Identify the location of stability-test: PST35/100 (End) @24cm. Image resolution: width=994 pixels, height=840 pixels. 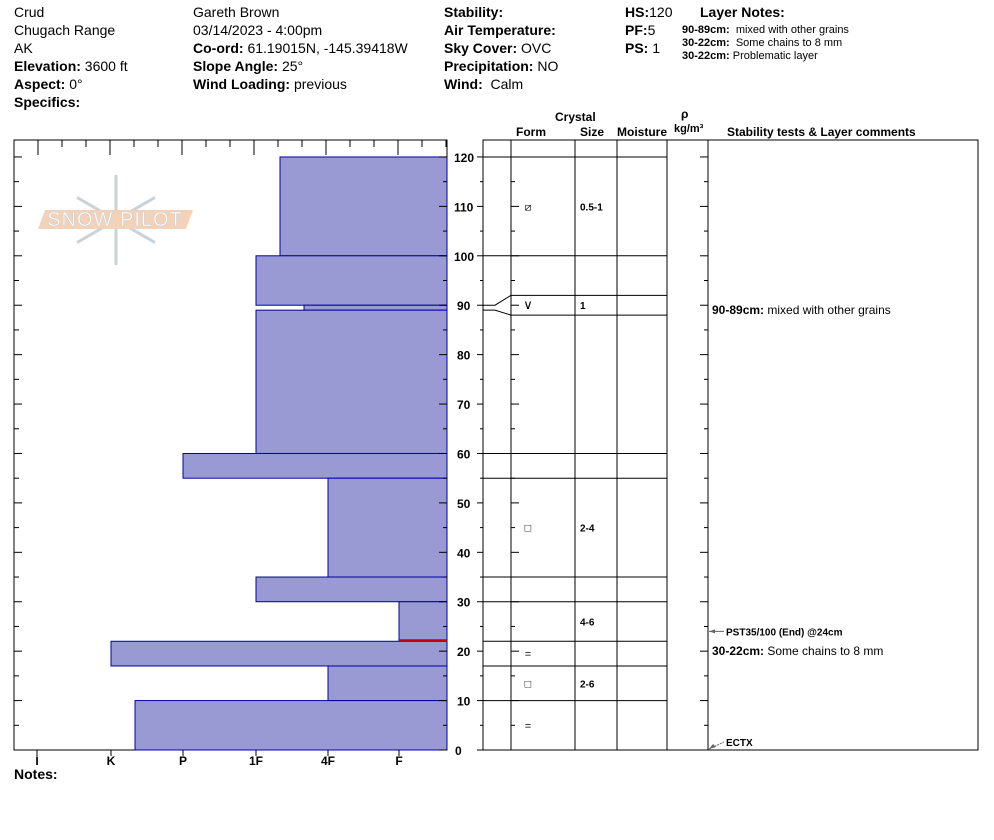
(784, 632).